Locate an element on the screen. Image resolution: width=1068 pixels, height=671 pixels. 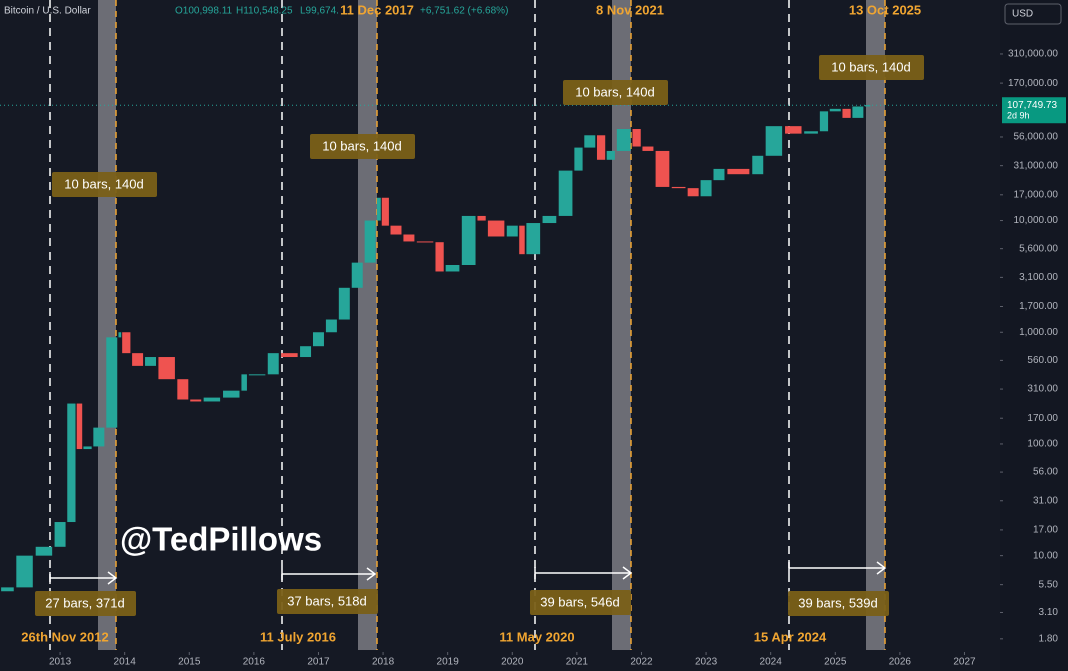
duration-label: 39 bars, 546d is located at coordinates (580, 601).